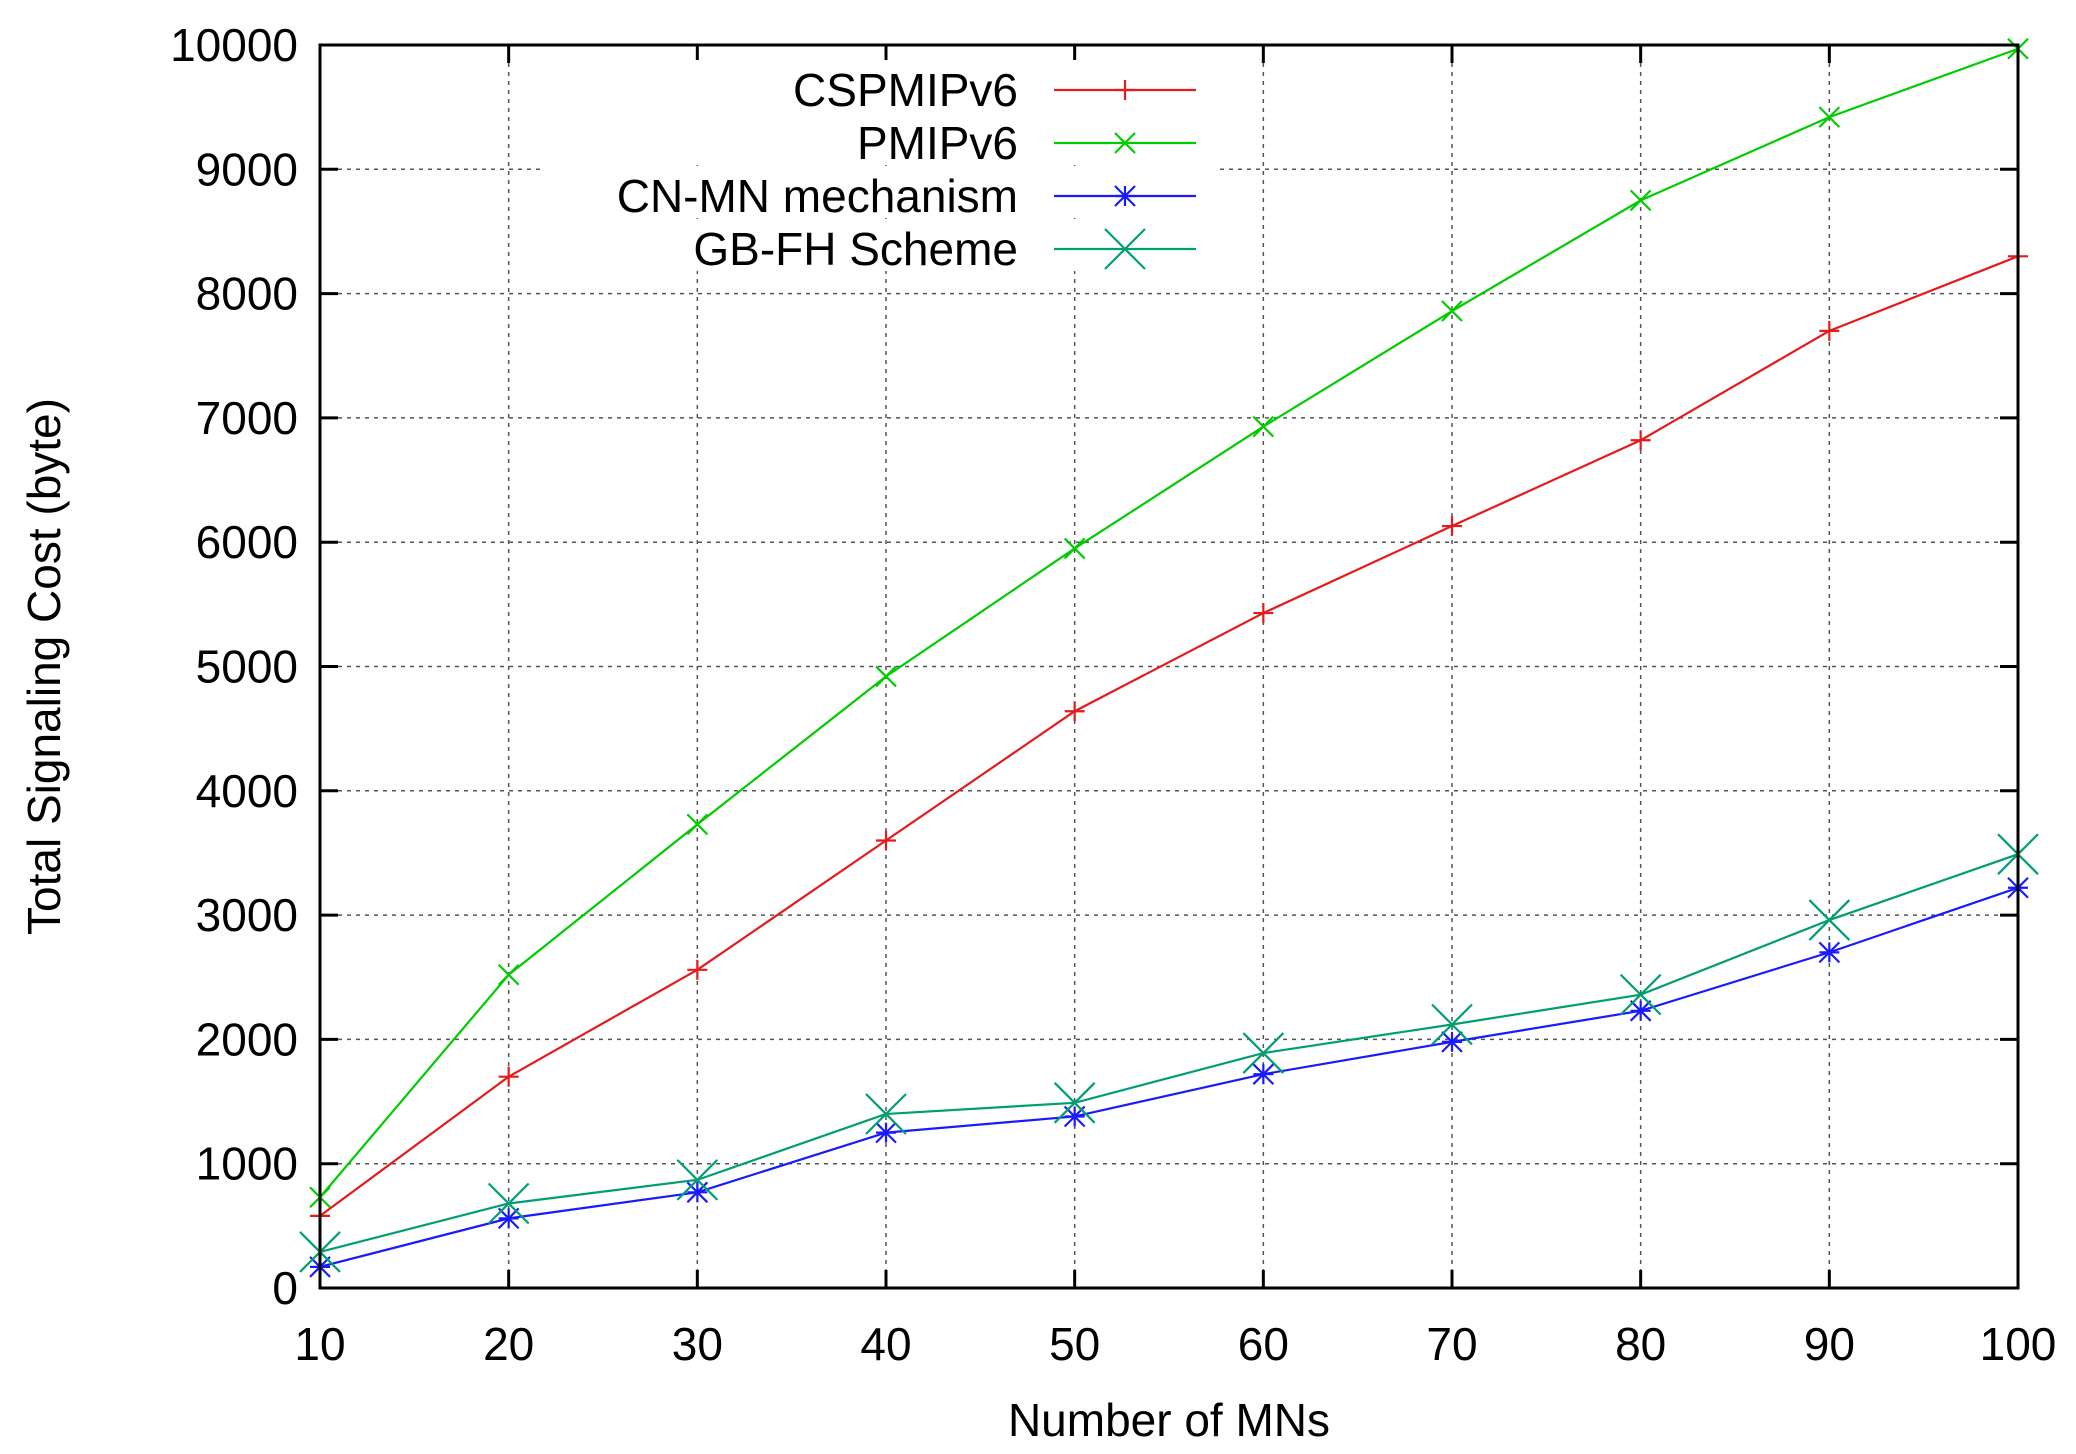 The width and height of the screenshot is (2076, 1454). I want to click on legend-marker-gb-fh-scheme, so click(1125, 249).